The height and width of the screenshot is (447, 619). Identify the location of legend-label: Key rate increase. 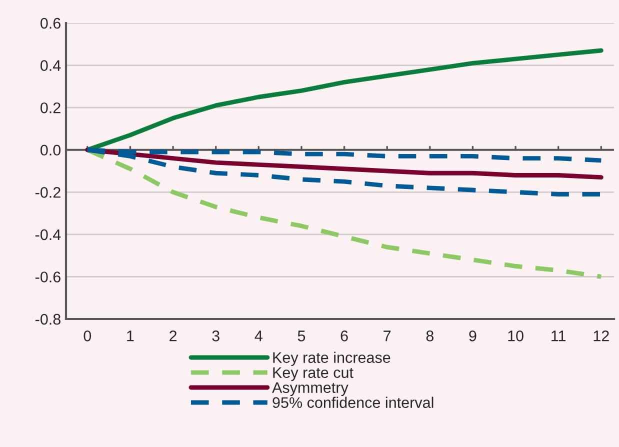
(331, 359).